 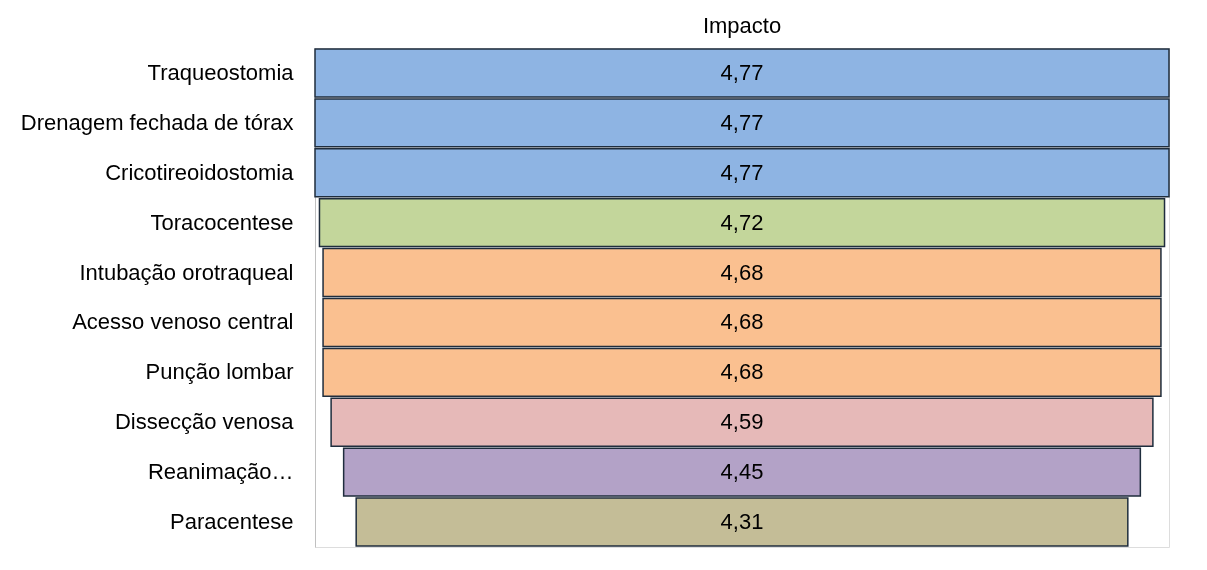 I want to click on data-label: 4,59, so click(x=742, y=422).